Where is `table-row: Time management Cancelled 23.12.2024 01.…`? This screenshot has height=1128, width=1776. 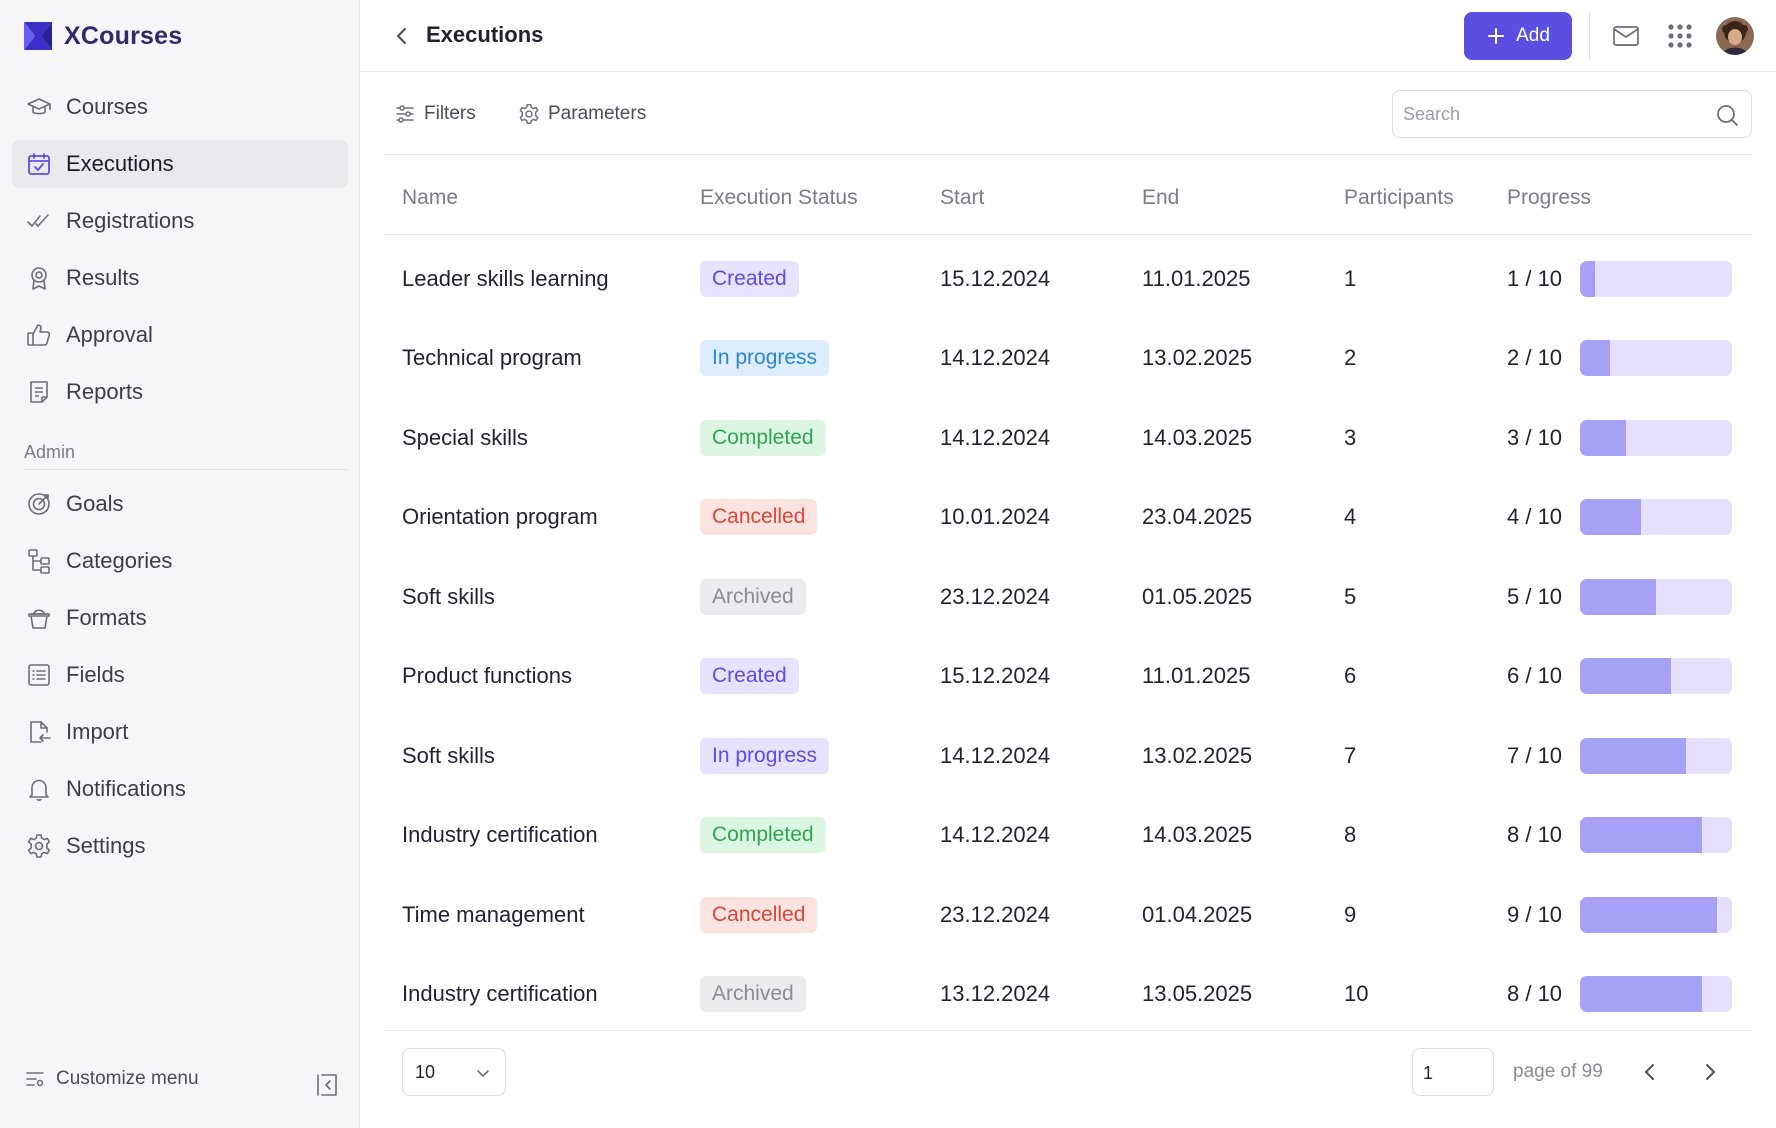 table-row: Time management Cancelled 23.12.2024 01.… is located at coordinates (1068, 915).